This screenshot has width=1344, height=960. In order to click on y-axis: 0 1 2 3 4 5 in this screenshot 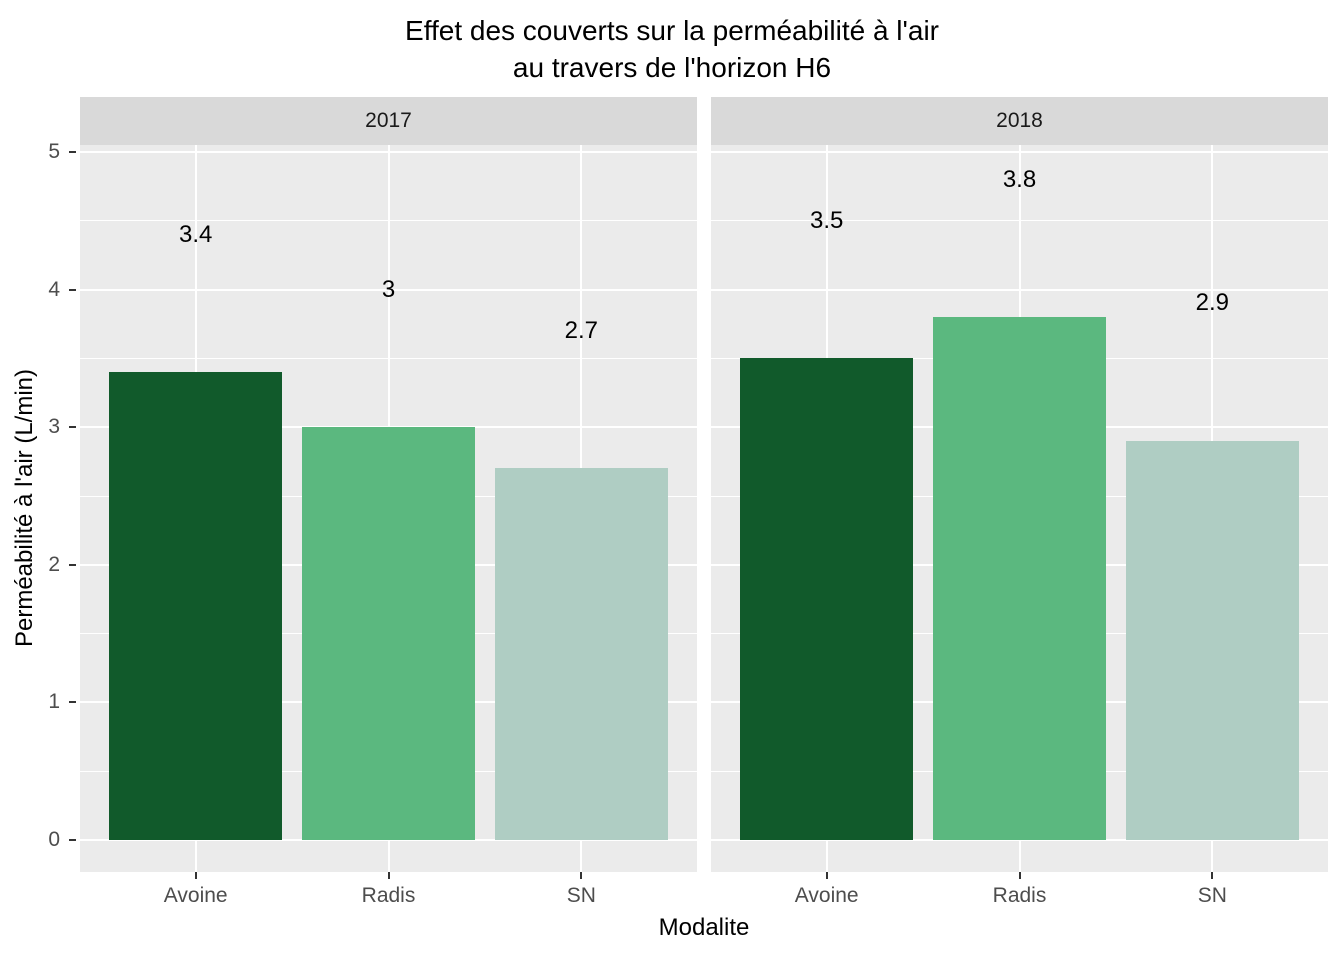, I will do `click(40, 506)`.